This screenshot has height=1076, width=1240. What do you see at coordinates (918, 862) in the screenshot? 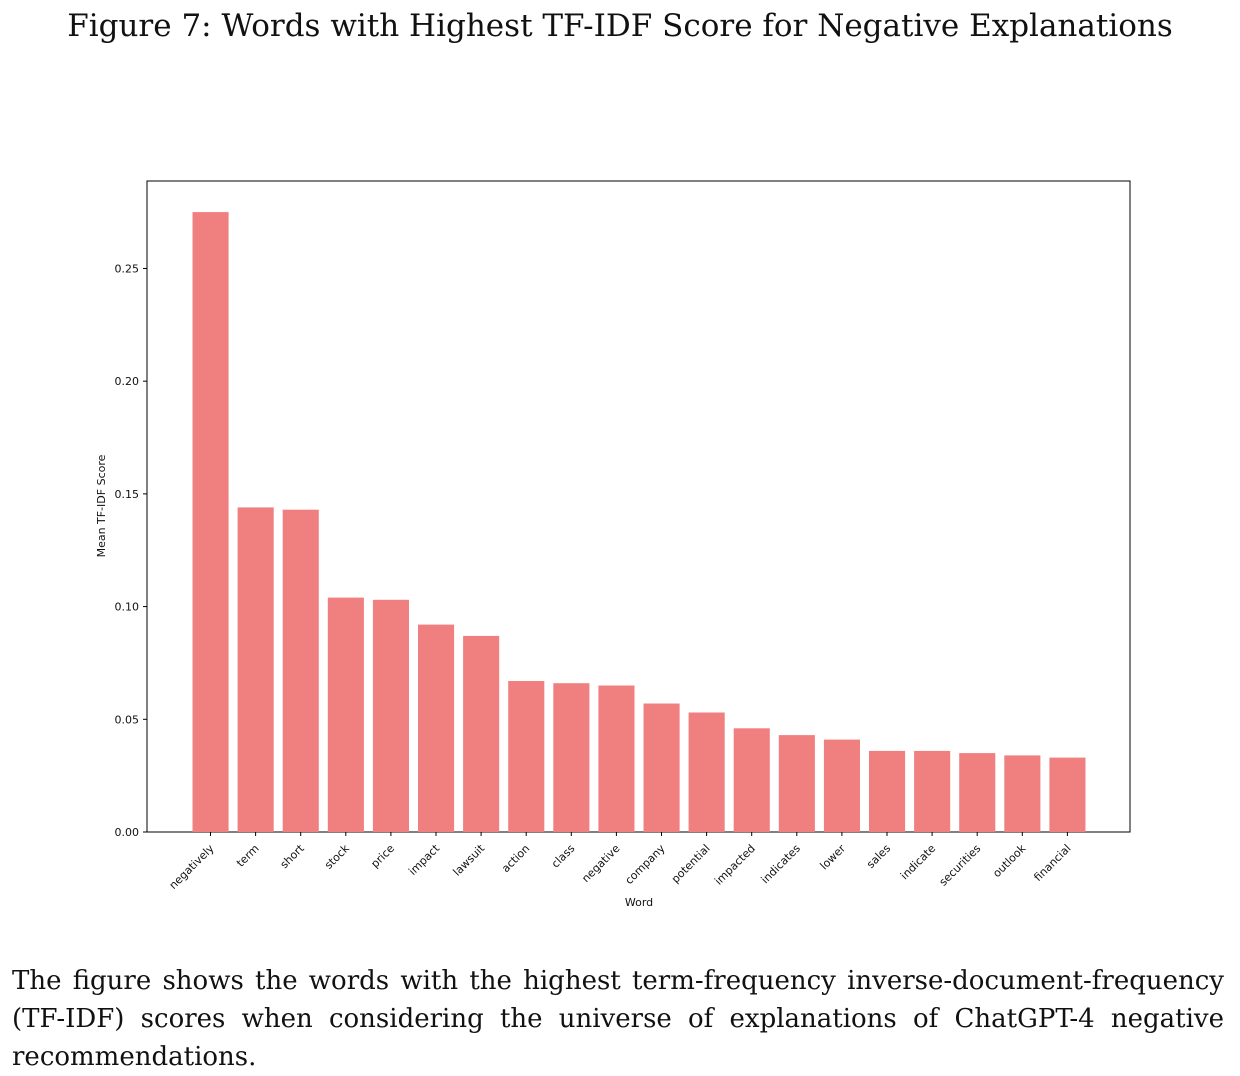
I see `x-tick-label: indicate` at bounding box center [918, 862].